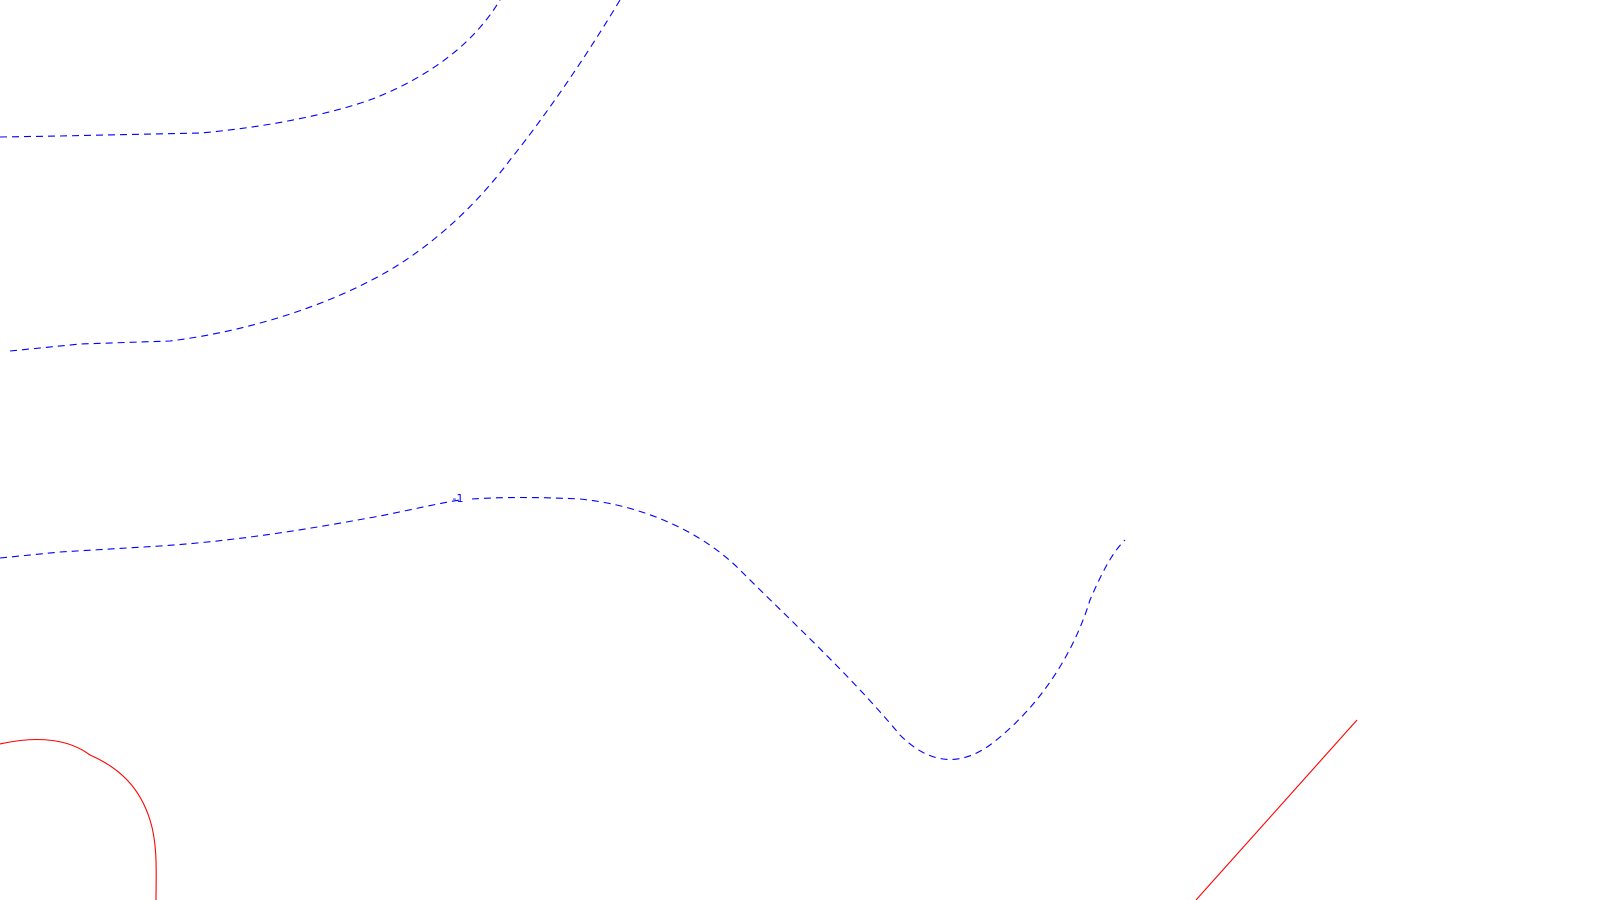 The height and width of the screenshot is (900, 1600). Describe the element at coordinates (1276, 809) in the screenshot. I see `red-solid-contour-right` at that location.